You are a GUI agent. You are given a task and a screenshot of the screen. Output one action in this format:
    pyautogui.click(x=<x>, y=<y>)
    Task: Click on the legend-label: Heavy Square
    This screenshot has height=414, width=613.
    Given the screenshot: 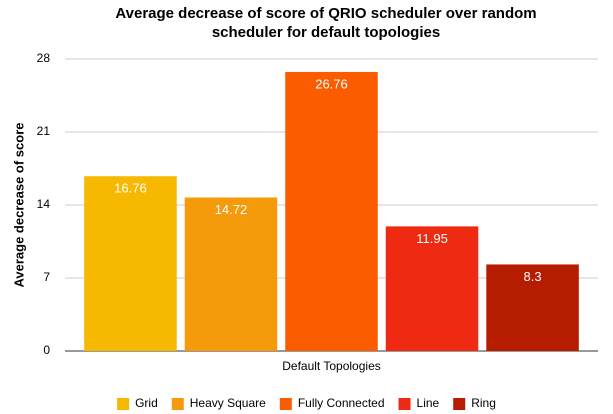 What is the action you would take?
    pyautogui.click(x=228, y=403)
    